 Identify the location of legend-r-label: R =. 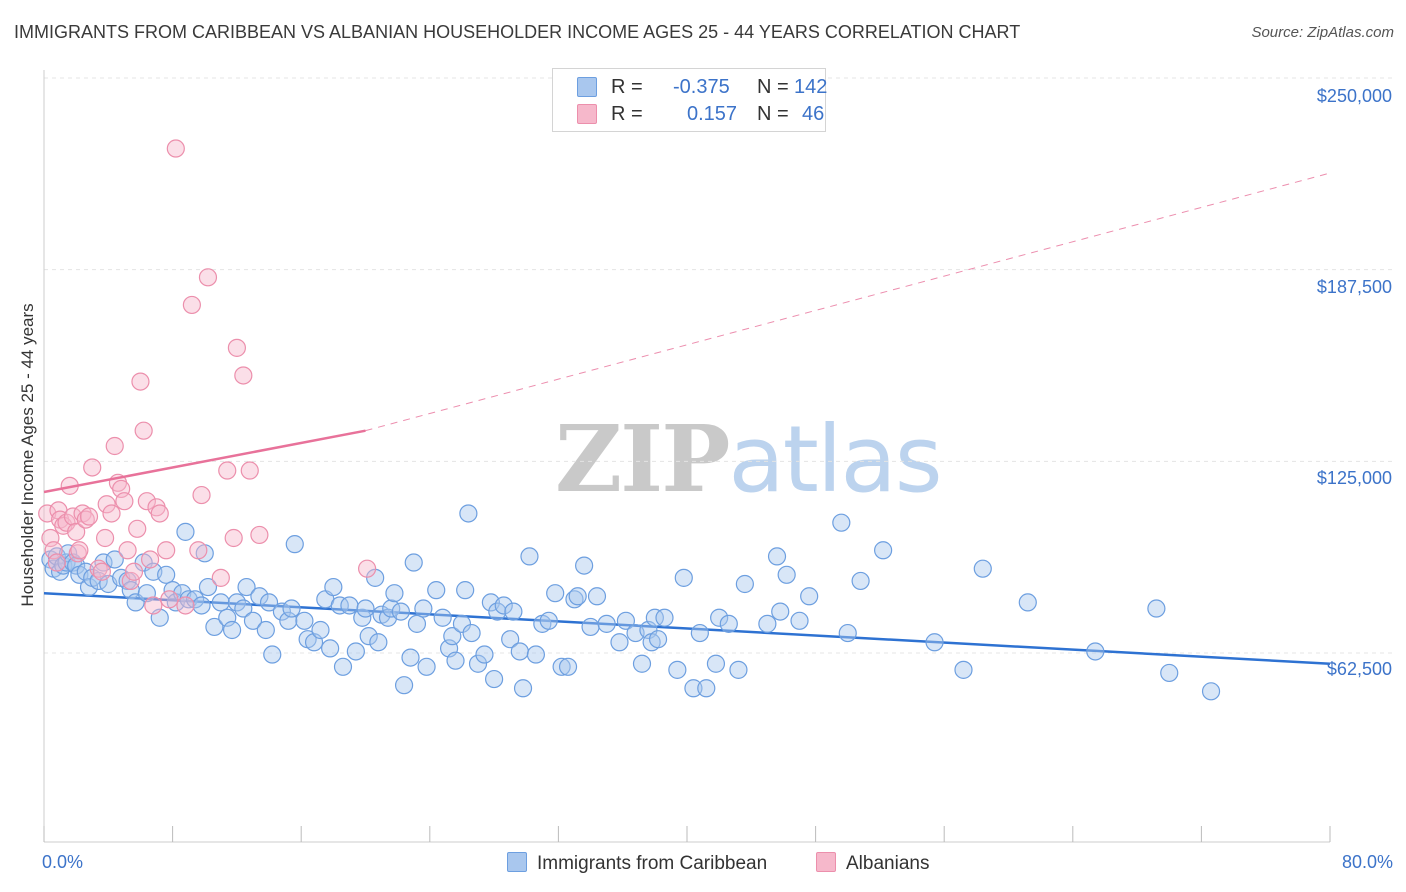
(627, 86).